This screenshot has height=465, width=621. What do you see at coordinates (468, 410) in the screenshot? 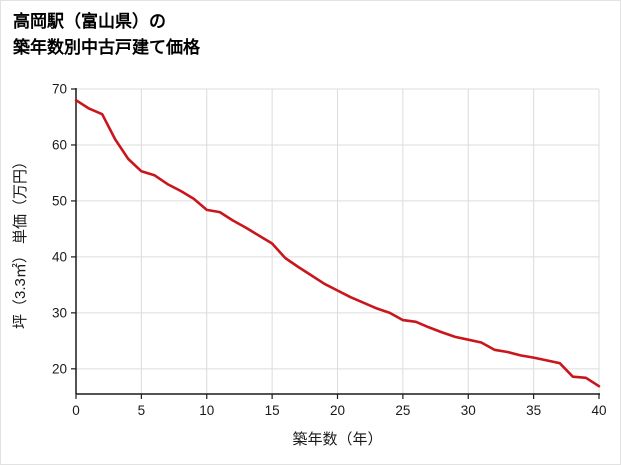
I see `x-tick-label: 30` at bounding box center [468, 410].